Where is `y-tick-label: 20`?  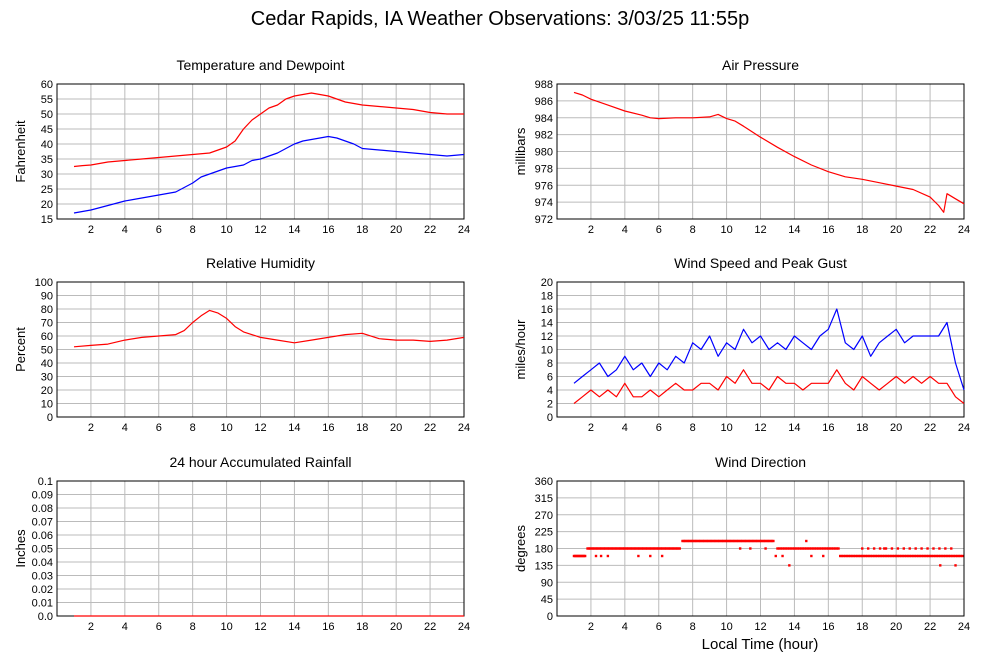
y-tick-label: 20 is located at coordinates (47, 391).